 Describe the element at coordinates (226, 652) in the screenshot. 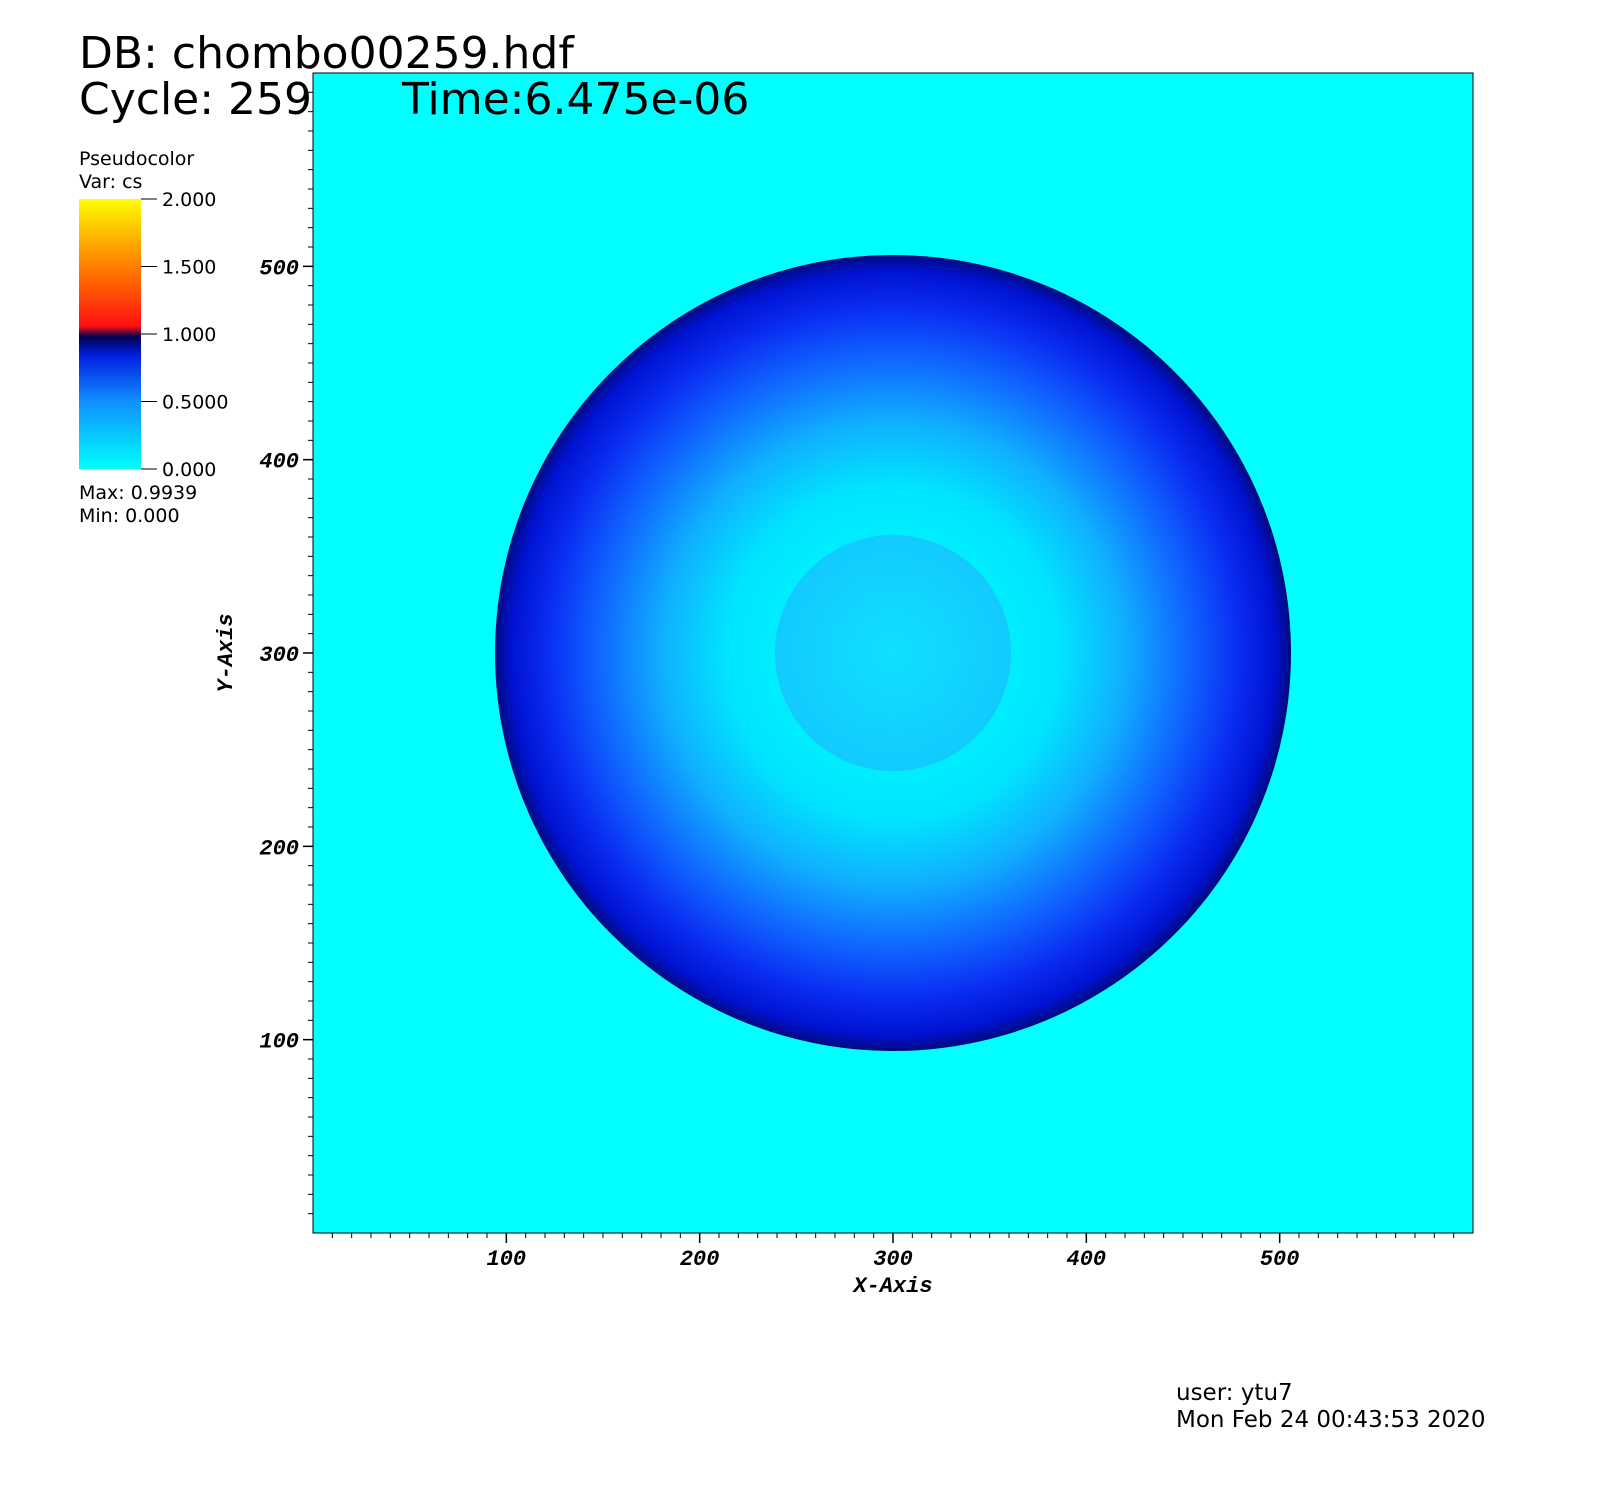

I see `y-axis-label: Y-Axis` at that location.